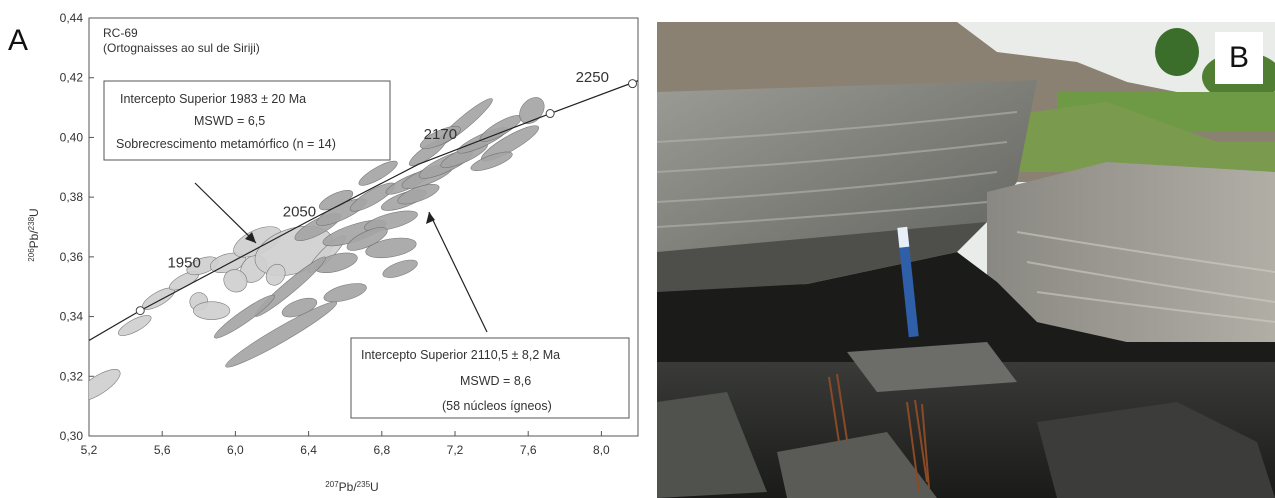 The image size is (1275, 498). Describe the element at coordinates (18, 40) in the screenshot. I see `panel-a-label: A` at that location.